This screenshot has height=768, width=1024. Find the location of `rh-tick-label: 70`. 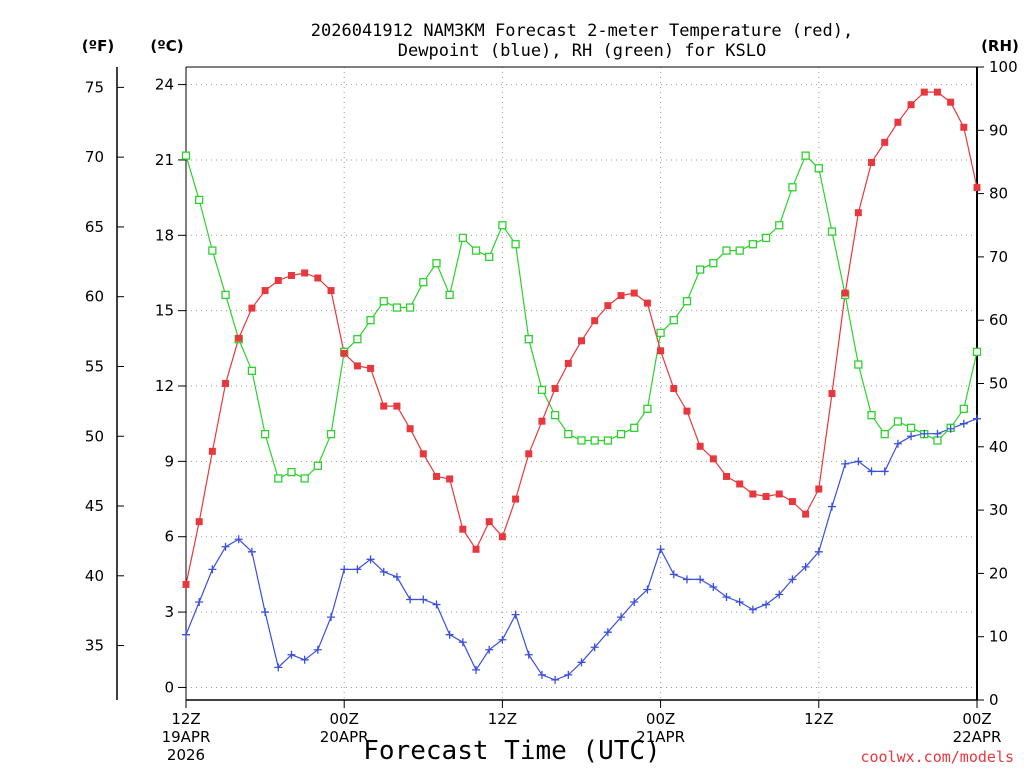

rh-tick-label: 70 is located at coordinates (998, 257).